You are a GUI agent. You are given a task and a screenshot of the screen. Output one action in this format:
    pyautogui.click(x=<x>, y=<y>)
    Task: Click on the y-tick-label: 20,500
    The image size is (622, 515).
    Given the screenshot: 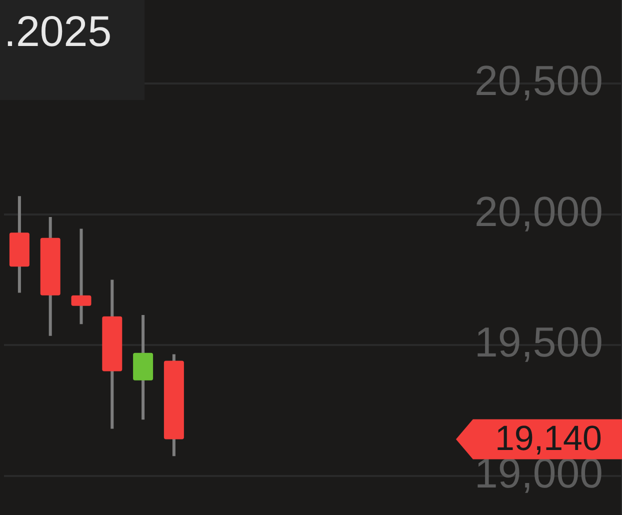 What is the action you would take?
    pyautogui.click(x=538, y=80)
    